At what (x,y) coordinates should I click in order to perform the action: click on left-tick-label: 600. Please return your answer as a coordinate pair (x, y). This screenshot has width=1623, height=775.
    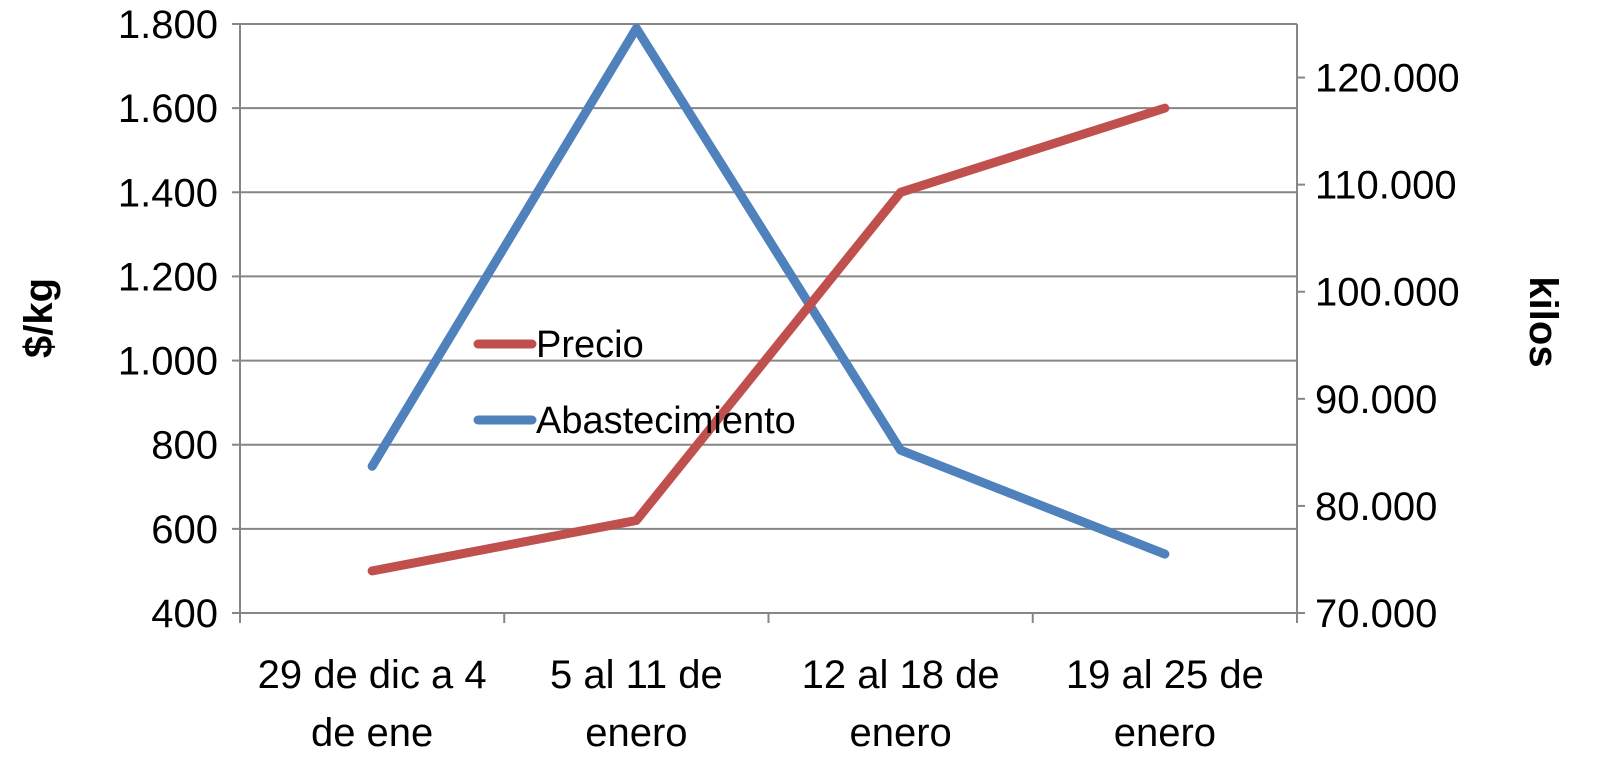
    Looking at the image, I should click on (184, 530).